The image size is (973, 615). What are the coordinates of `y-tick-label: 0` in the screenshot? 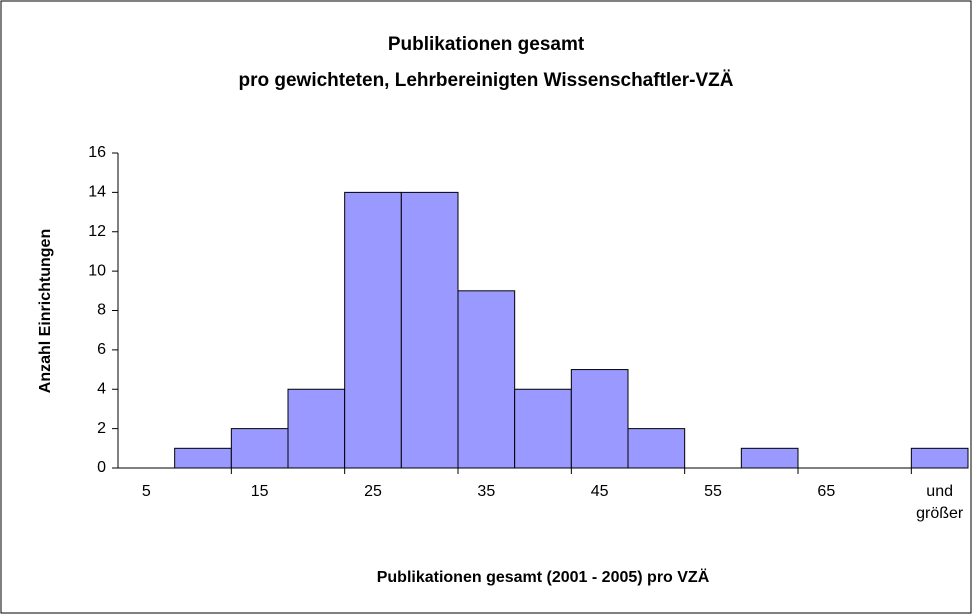 It's located at (101, 467).